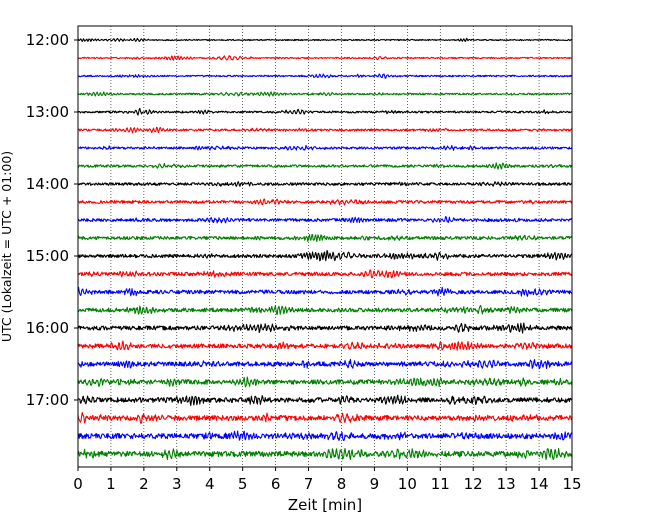  What do you see at coordinates (7, 246) in the screenshot?
I see `y-axis-label: UTC (Lokalzeit = UTC + 01:00)` at bounding box center [7, 246].